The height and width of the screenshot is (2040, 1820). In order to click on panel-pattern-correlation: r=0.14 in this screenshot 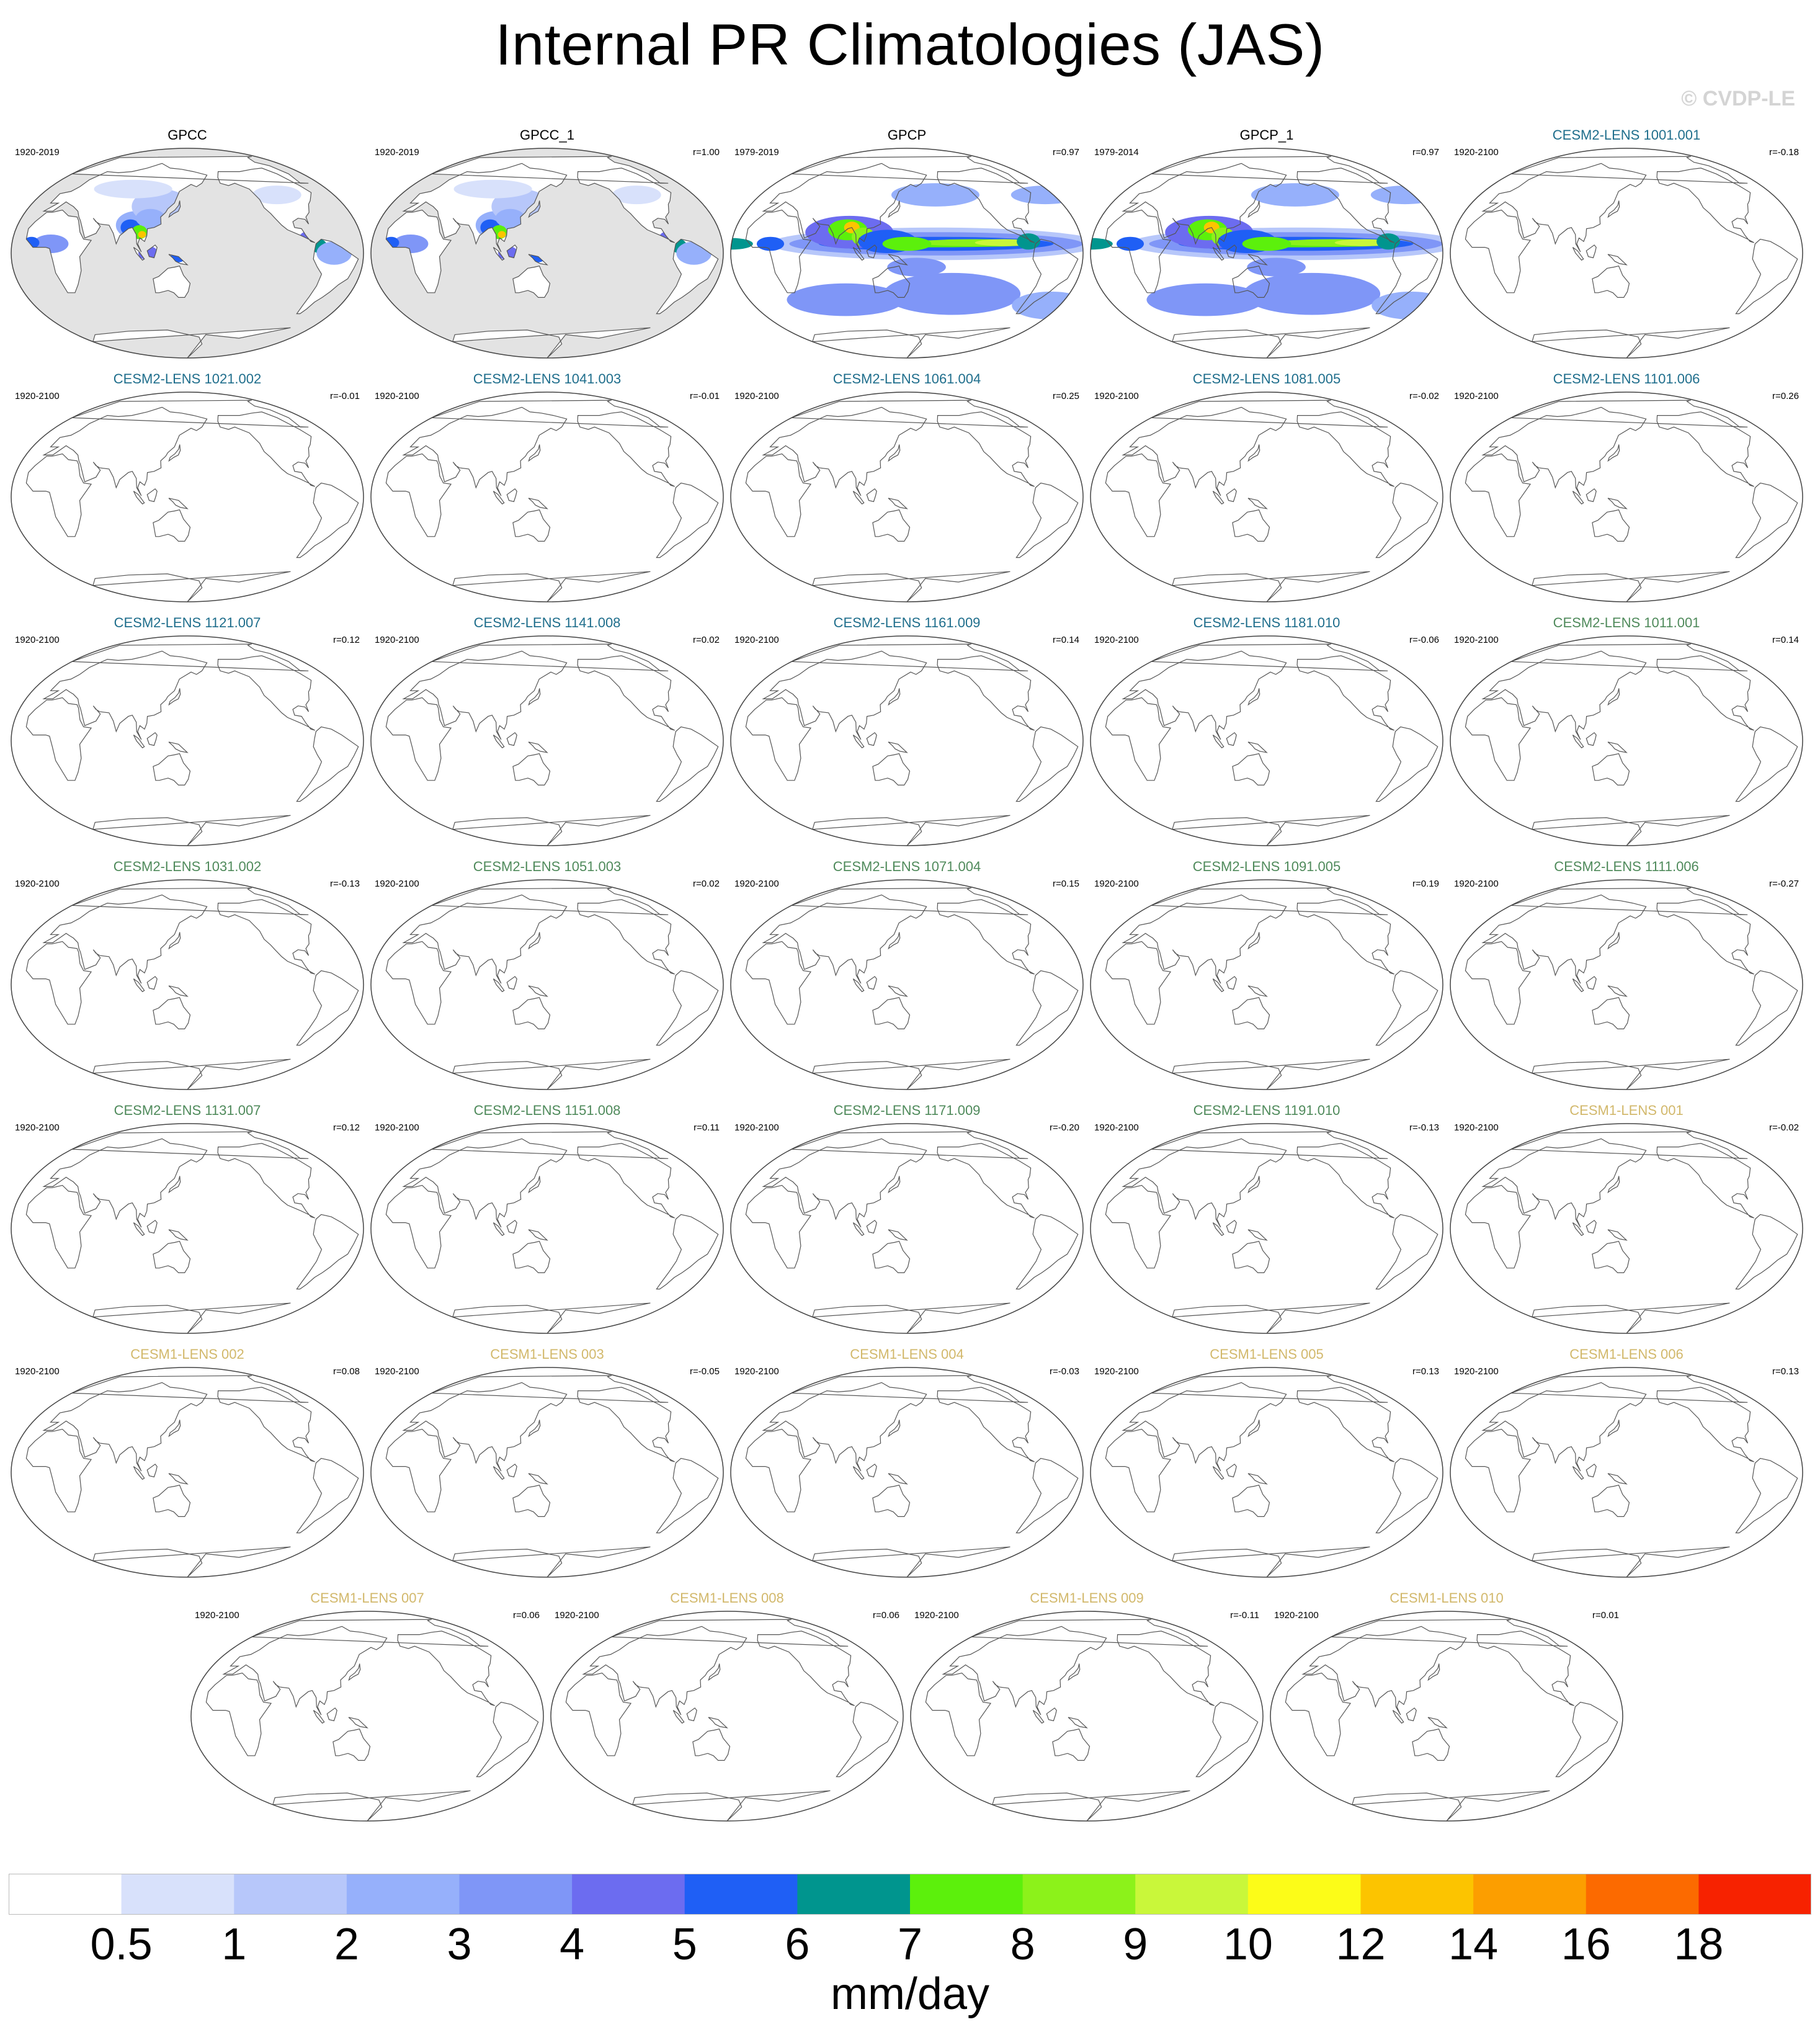, I will do `click(1785, 640)`.